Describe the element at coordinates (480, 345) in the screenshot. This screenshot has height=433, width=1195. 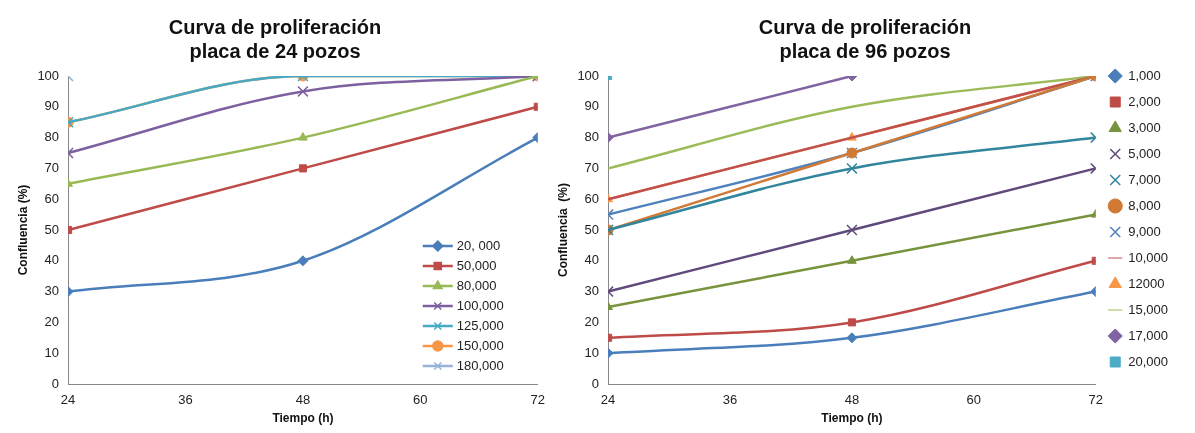
I see `legend-label: 150,000` at that location.